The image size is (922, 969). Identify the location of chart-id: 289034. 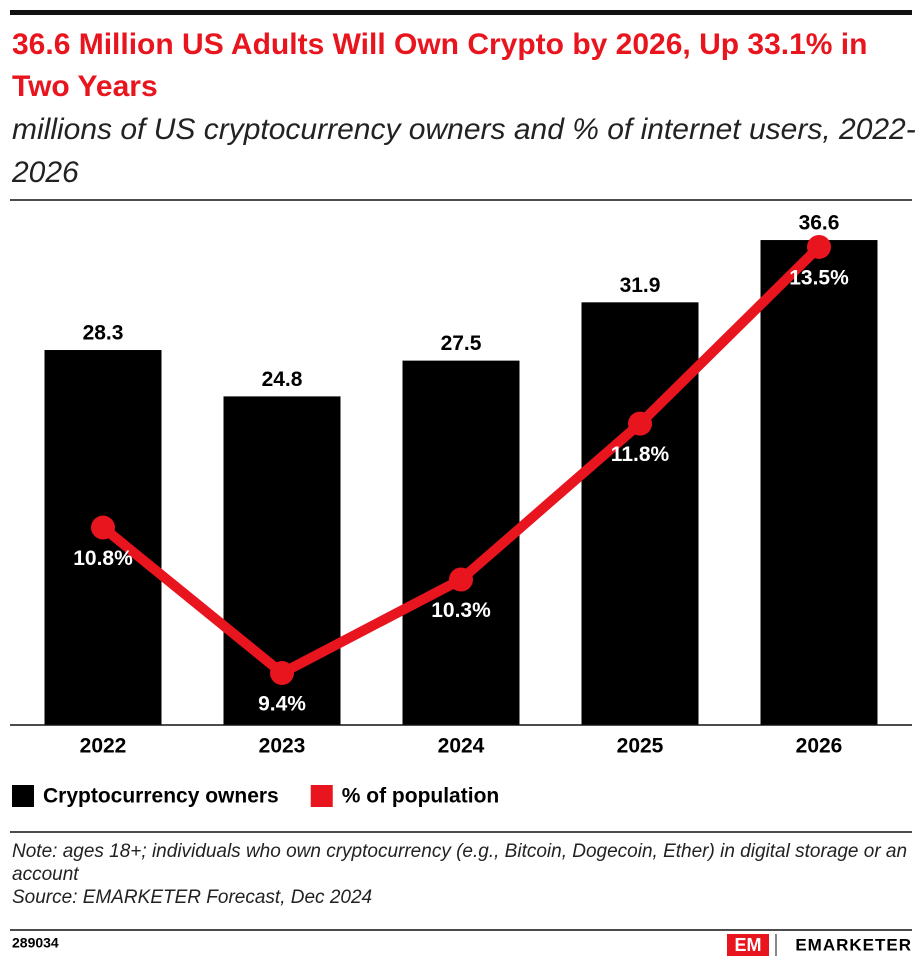
(35, 943).